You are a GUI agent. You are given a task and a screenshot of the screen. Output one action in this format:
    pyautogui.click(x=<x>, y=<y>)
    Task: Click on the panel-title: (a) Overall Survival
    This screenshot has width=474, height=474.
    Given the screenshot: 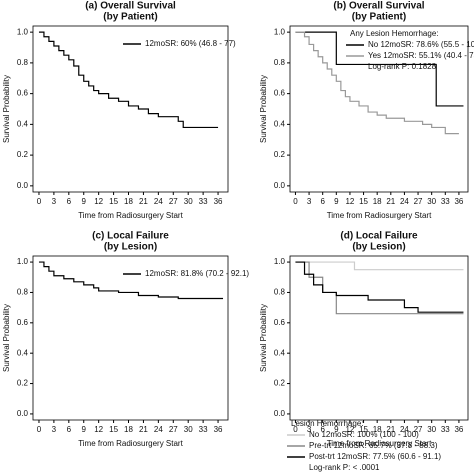 What is the action you would take?
    pyautogui.click(x=130, y=6)
    